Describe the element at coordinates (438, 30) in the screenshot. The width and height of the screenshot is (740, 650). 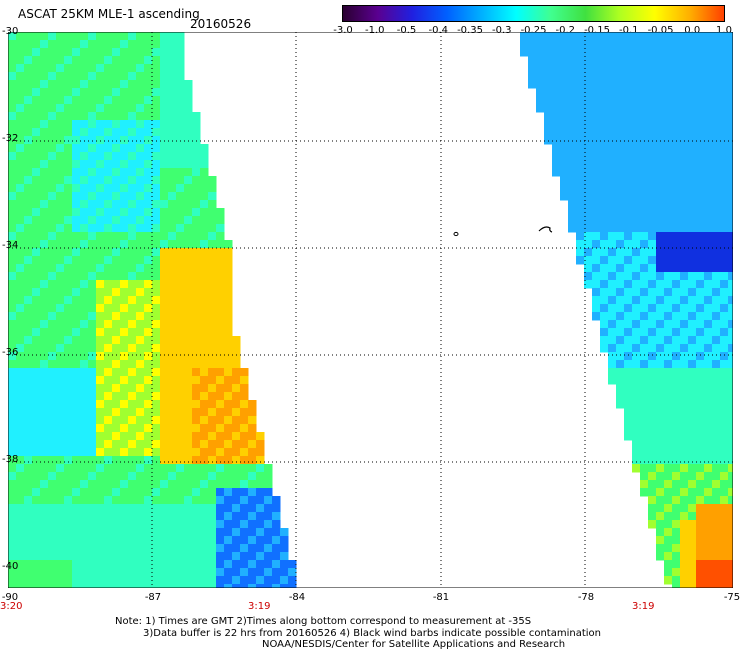
I see `colorbar-tick-label: -0.4` at that location.